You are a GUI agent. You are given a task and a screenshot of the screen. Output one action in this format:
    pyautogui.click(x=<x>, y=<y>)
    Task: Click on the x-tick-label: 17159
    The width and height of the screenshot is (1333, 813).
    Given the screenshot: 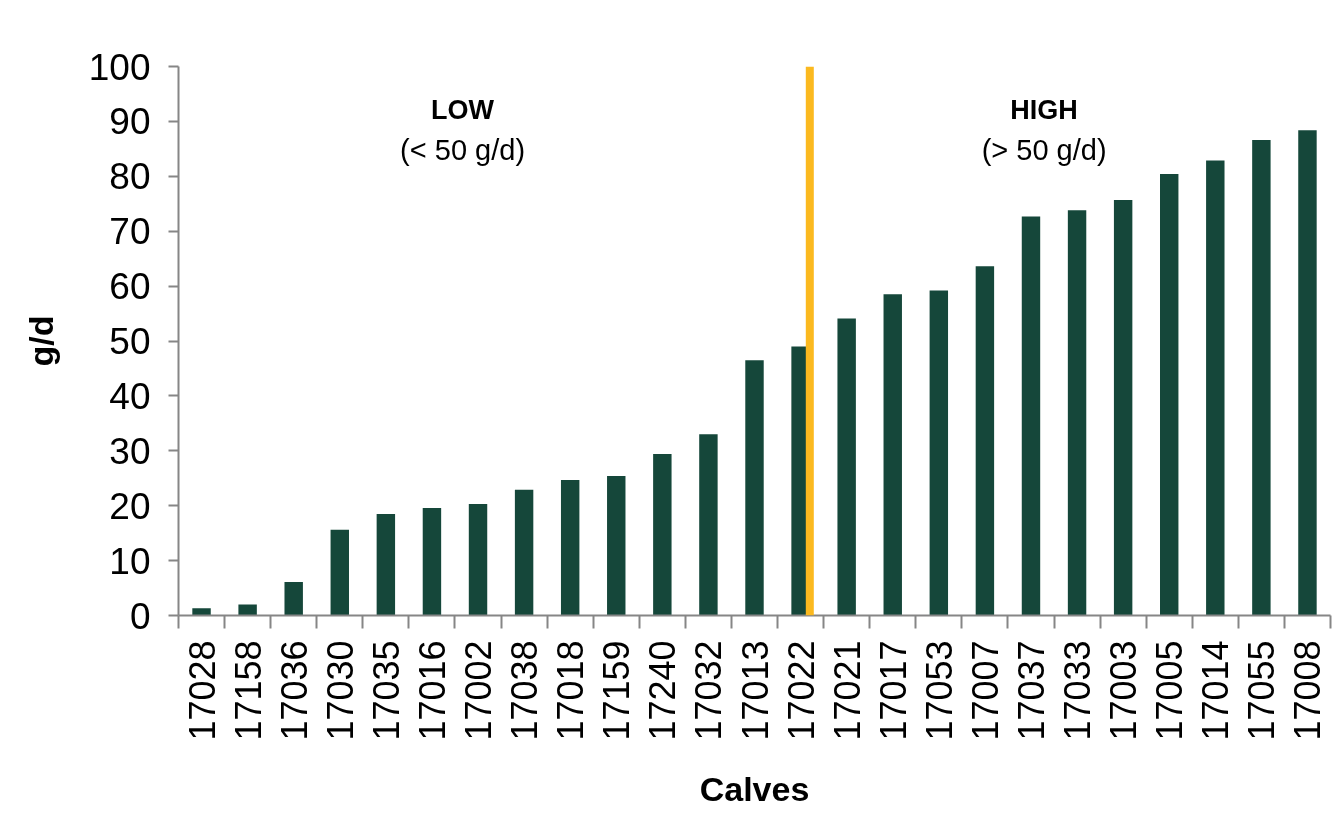 What is the action you would take?
    pyautogui.click(x=617, y=690)
    